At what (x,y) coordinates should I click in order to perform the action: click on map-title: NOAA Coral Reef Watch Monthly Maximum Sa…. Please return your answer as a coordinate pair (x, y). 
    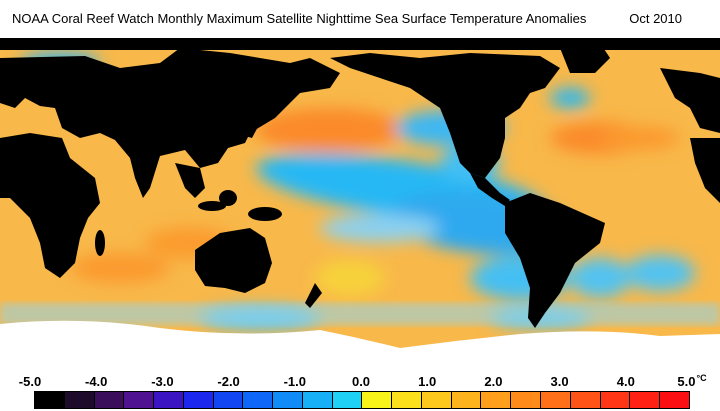
    Looking at the image, I should click on (299, 18).